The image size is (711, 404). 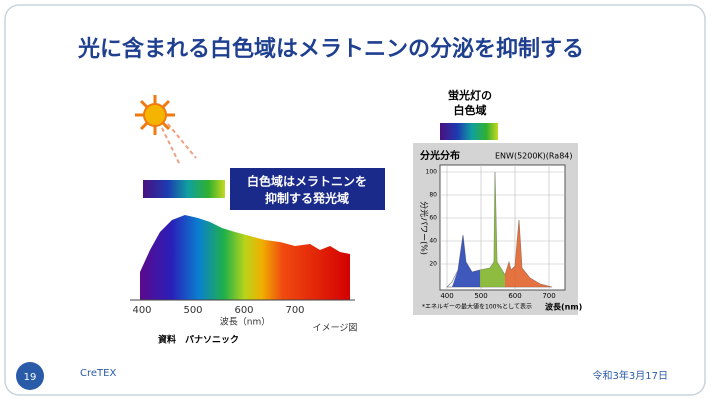 What do you see at coordinates (433, 195) in the screenshot?
I see `y-tick-label: 80` at bounding box center [433, 195].